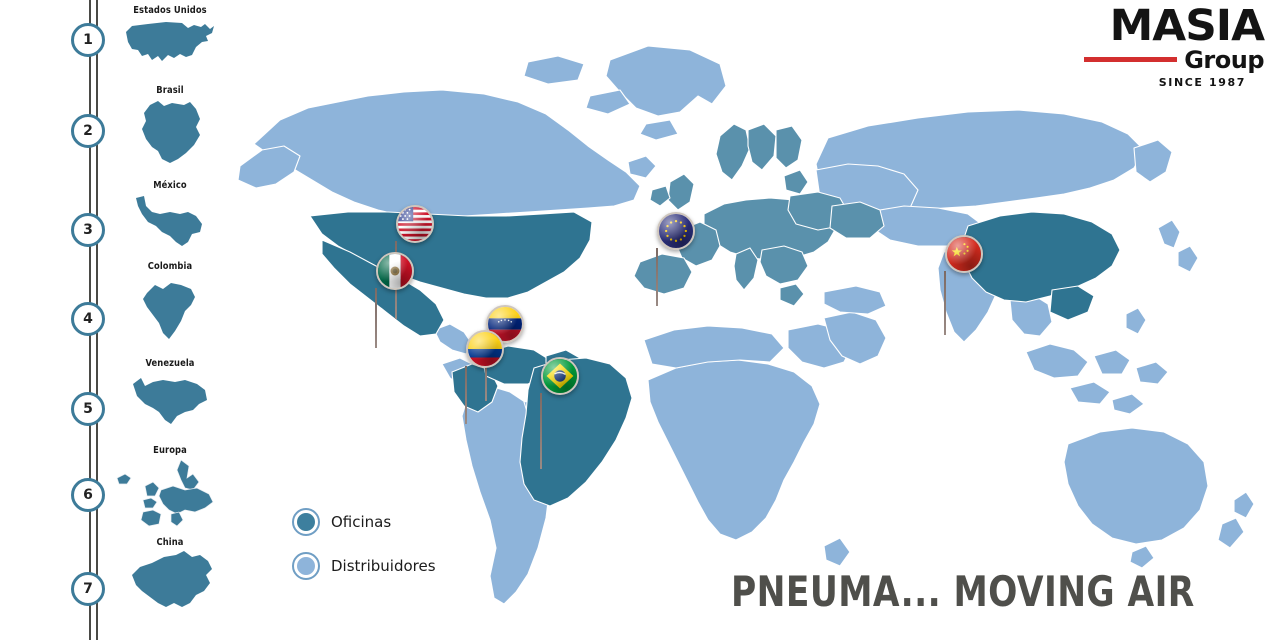  I want to click on legend-item-oficinas: Oficinas, so click(364, 522).